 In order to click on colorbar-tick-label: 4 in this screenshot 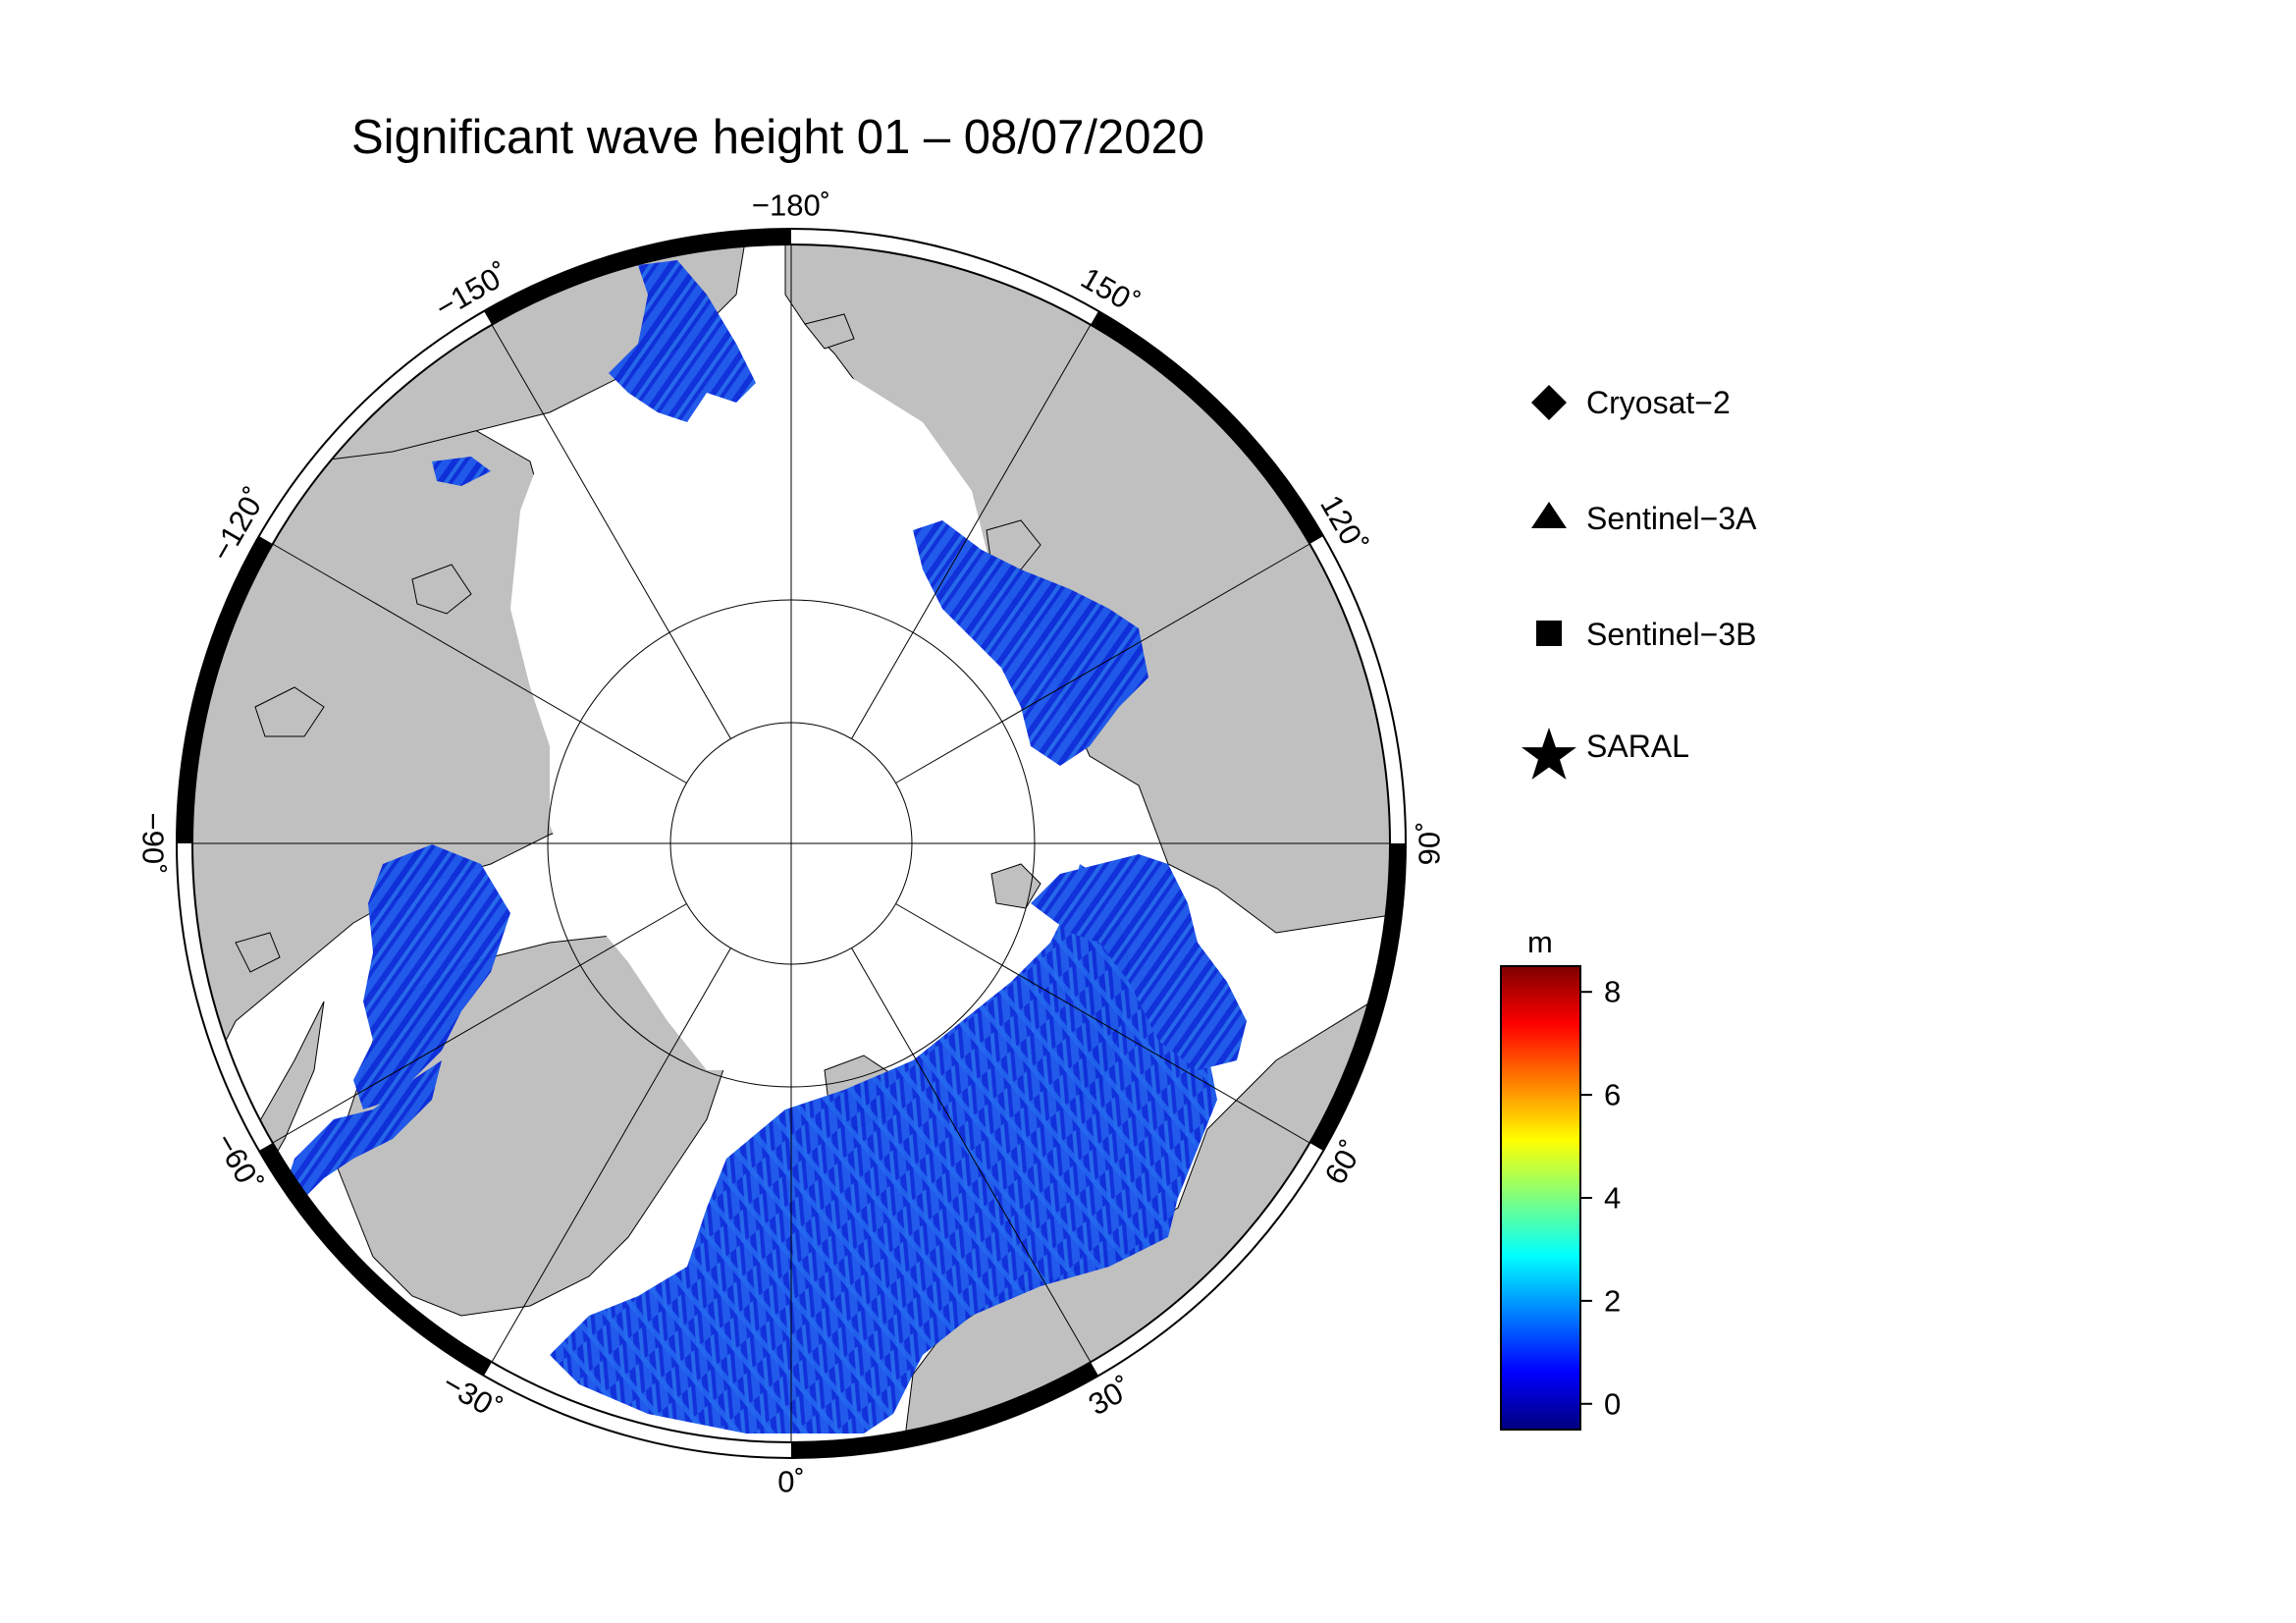, I will do `click(1612, 1198)`.